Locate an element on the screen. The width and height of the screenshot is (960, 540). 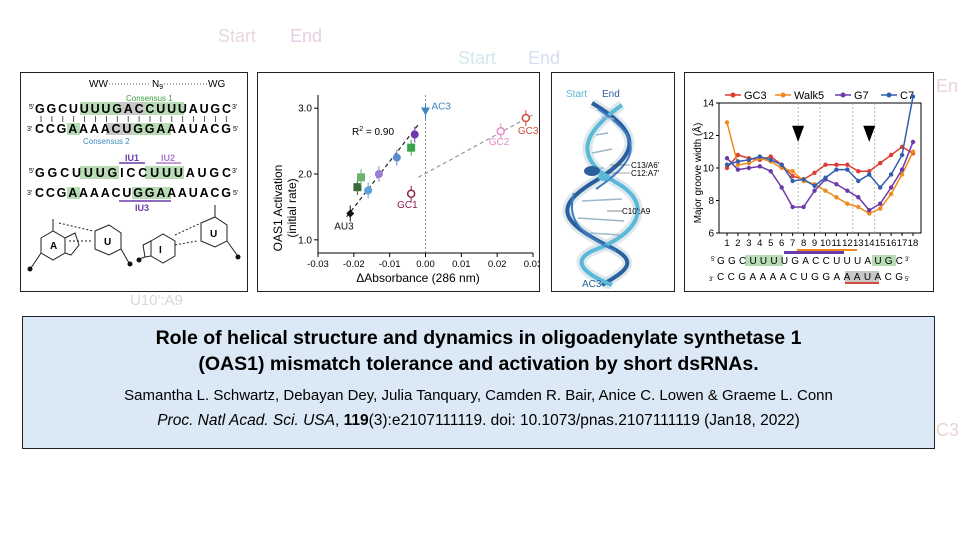
groove-ytick: 14 is located at coordinates (709, 104).